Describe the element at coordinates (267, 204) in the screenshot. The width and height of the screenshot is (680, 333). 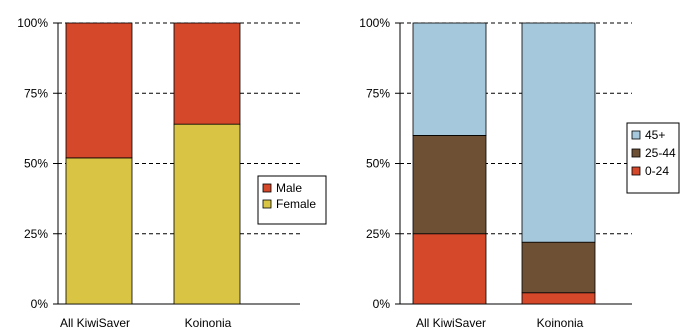
I see `legend-swatch-female` at that location.